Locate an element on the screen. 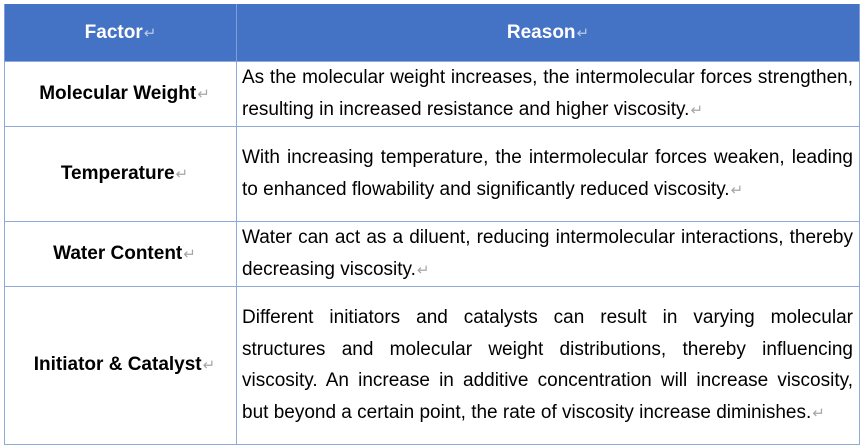 Image resolution: width=863 pixels, height=446 pixels. factor-label: Molecular Weight is located at coordinates (118, 93).